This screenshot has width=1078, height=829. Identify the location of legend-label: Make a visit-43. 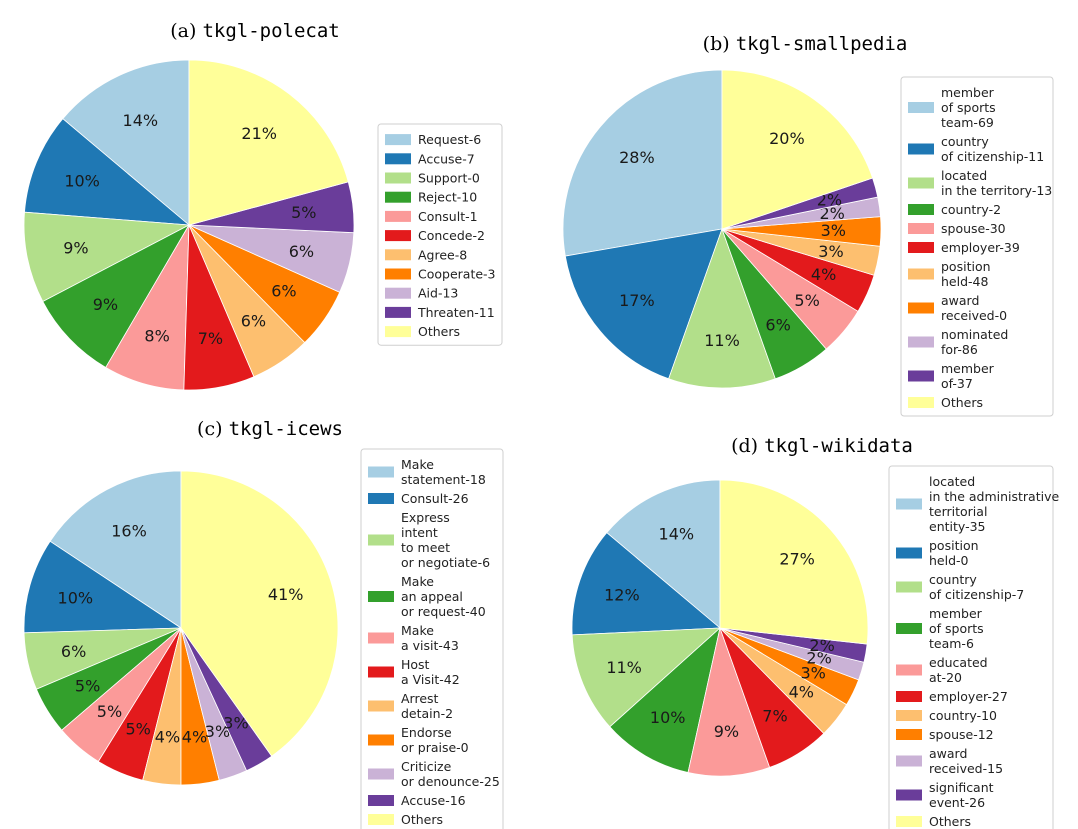
(430, 638).